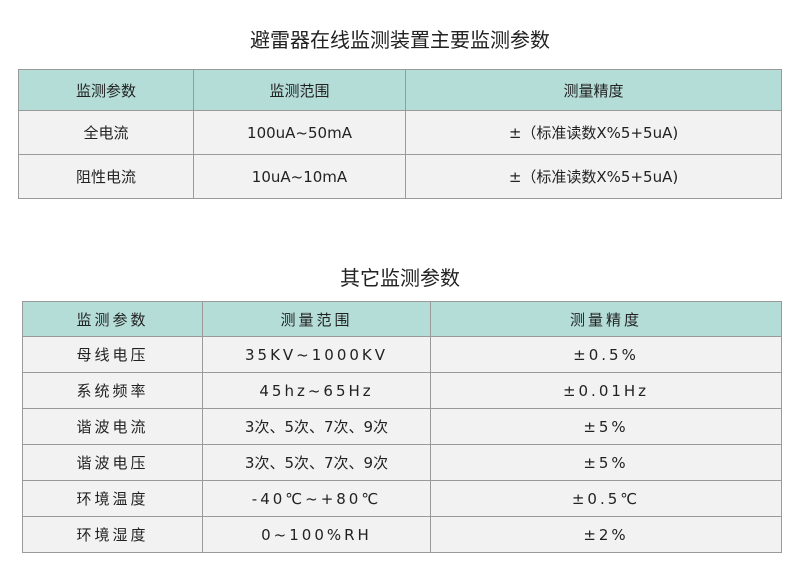 The width and height of the screenshot is (800, 566). Describe the element at coordinates (400, 278) in the screenshot. I see `table2-title: 其它监测参数` at that location.